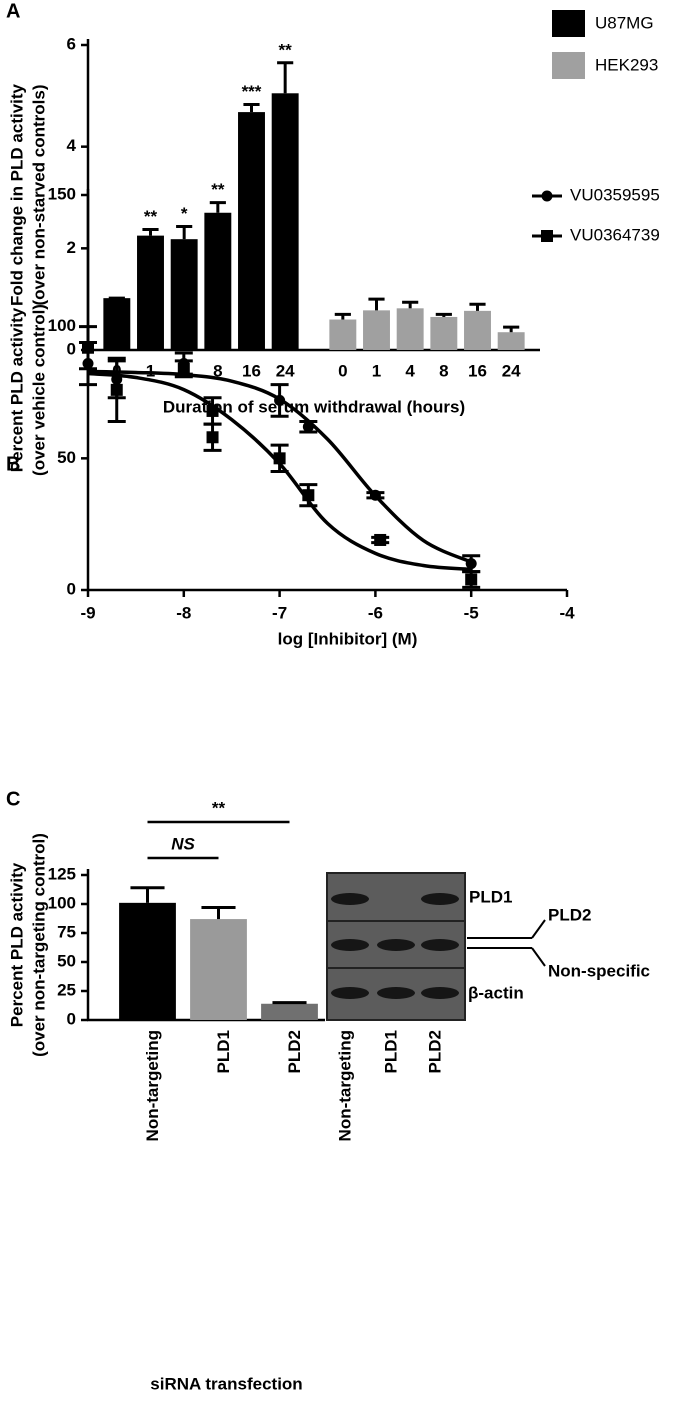 Image resolution: width=693 pixels, height=1405 pixels. Describe the element at coordinates (490, 896) in the screenshot. I see `band-label: PLD1` at that location.